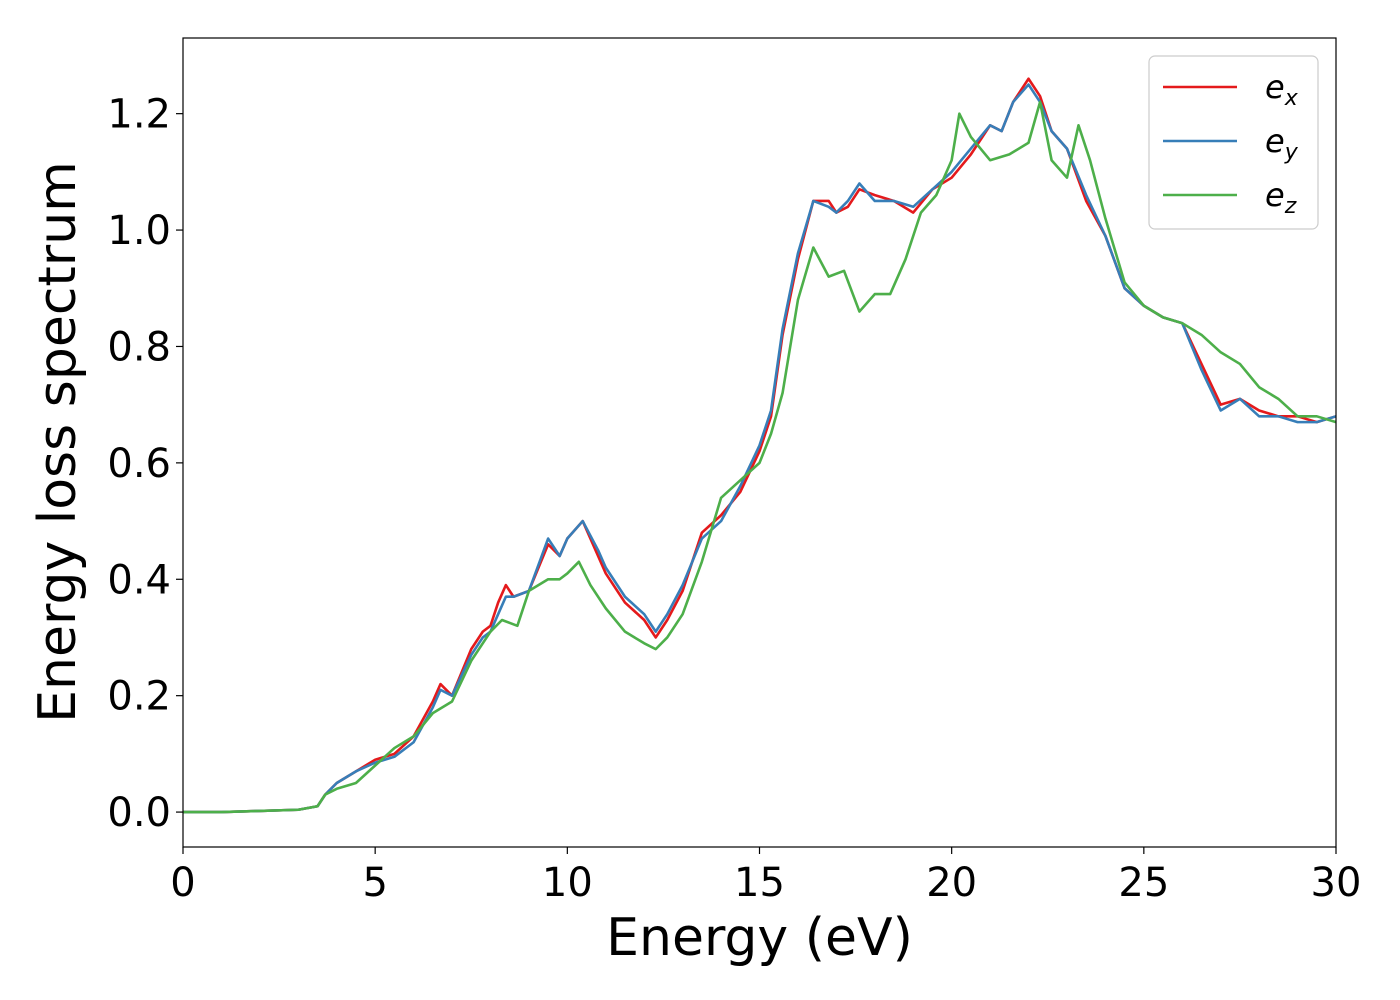 This screenshot has height=1000, width=1400. What do you see at coordinates (139, 347) in the screenshot?
I see `y-tick-label: 0.8` at bounding box center [139, 347].